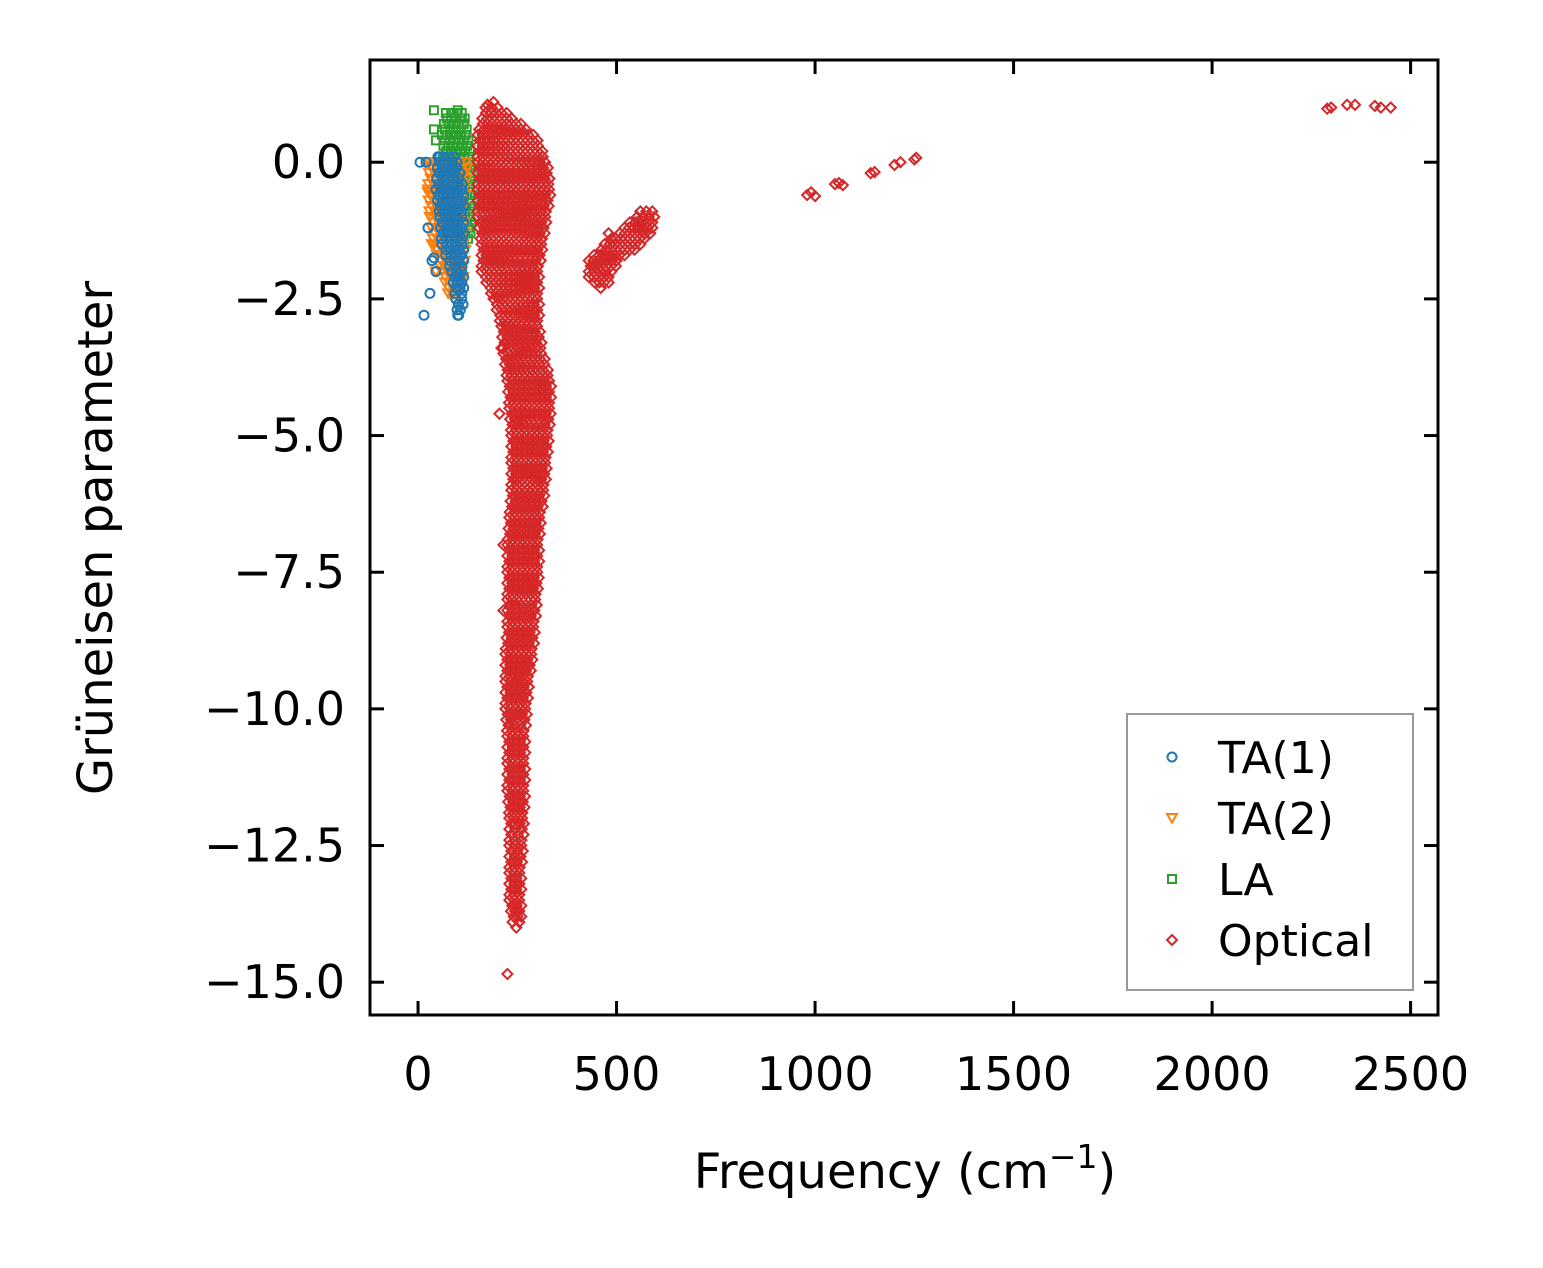 The image size is (1543, 1268). What do you see at coordinates (1250, 758) in the screenshot?
I see `legend-item: TA(1)` at bounding box center [1250, 758].